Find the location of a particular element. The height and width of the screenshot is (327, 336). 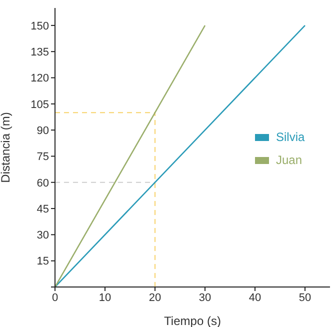

y-tick-label: 75 is located at coordinates (42, 157).